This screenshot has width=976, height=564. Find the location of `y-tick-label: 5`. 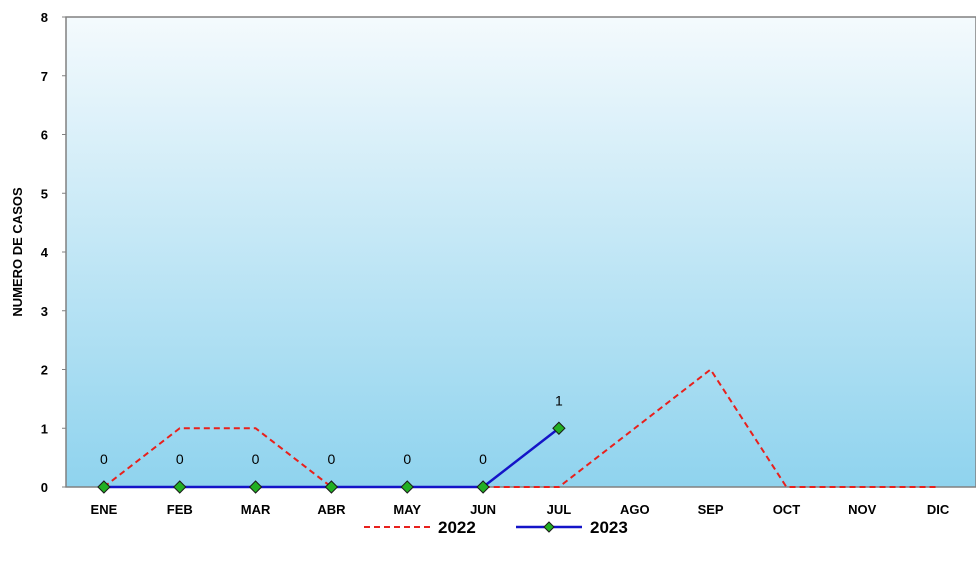

y-tick-label: 5 is located at coordinates (44, 193).